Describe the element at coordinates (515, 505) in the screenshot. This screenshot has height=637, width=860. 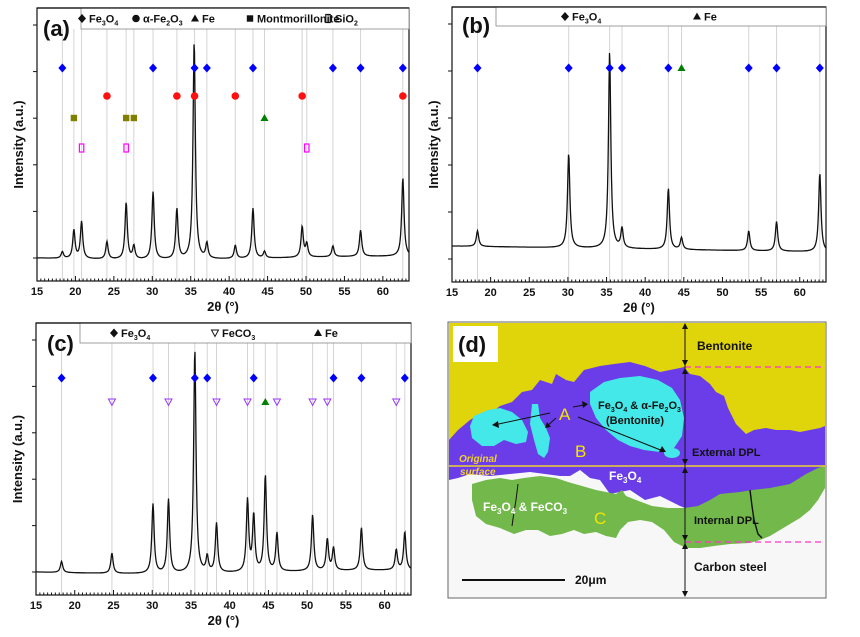
I see `crack-left` at that location.